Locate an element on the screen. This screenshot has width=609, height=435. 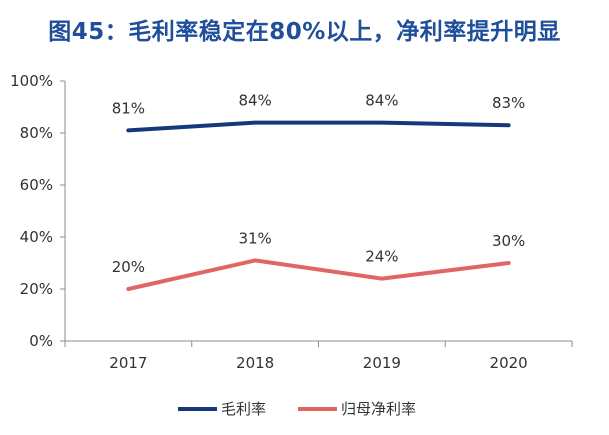
legend-label: 归母净利率 is located at coordinates (378, 409).